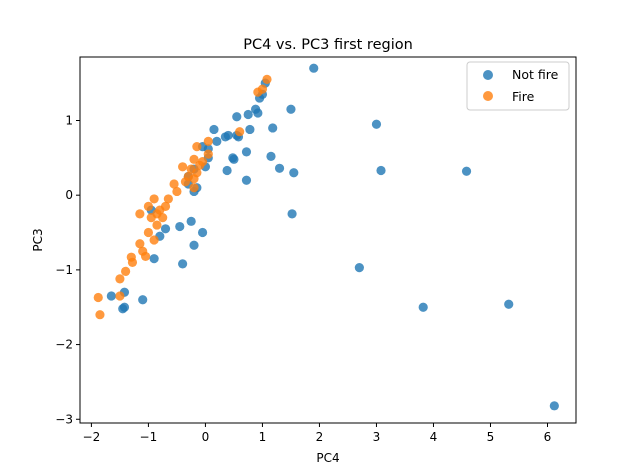  I want to click on legend-label-fire: Fire, so click(523, 96).